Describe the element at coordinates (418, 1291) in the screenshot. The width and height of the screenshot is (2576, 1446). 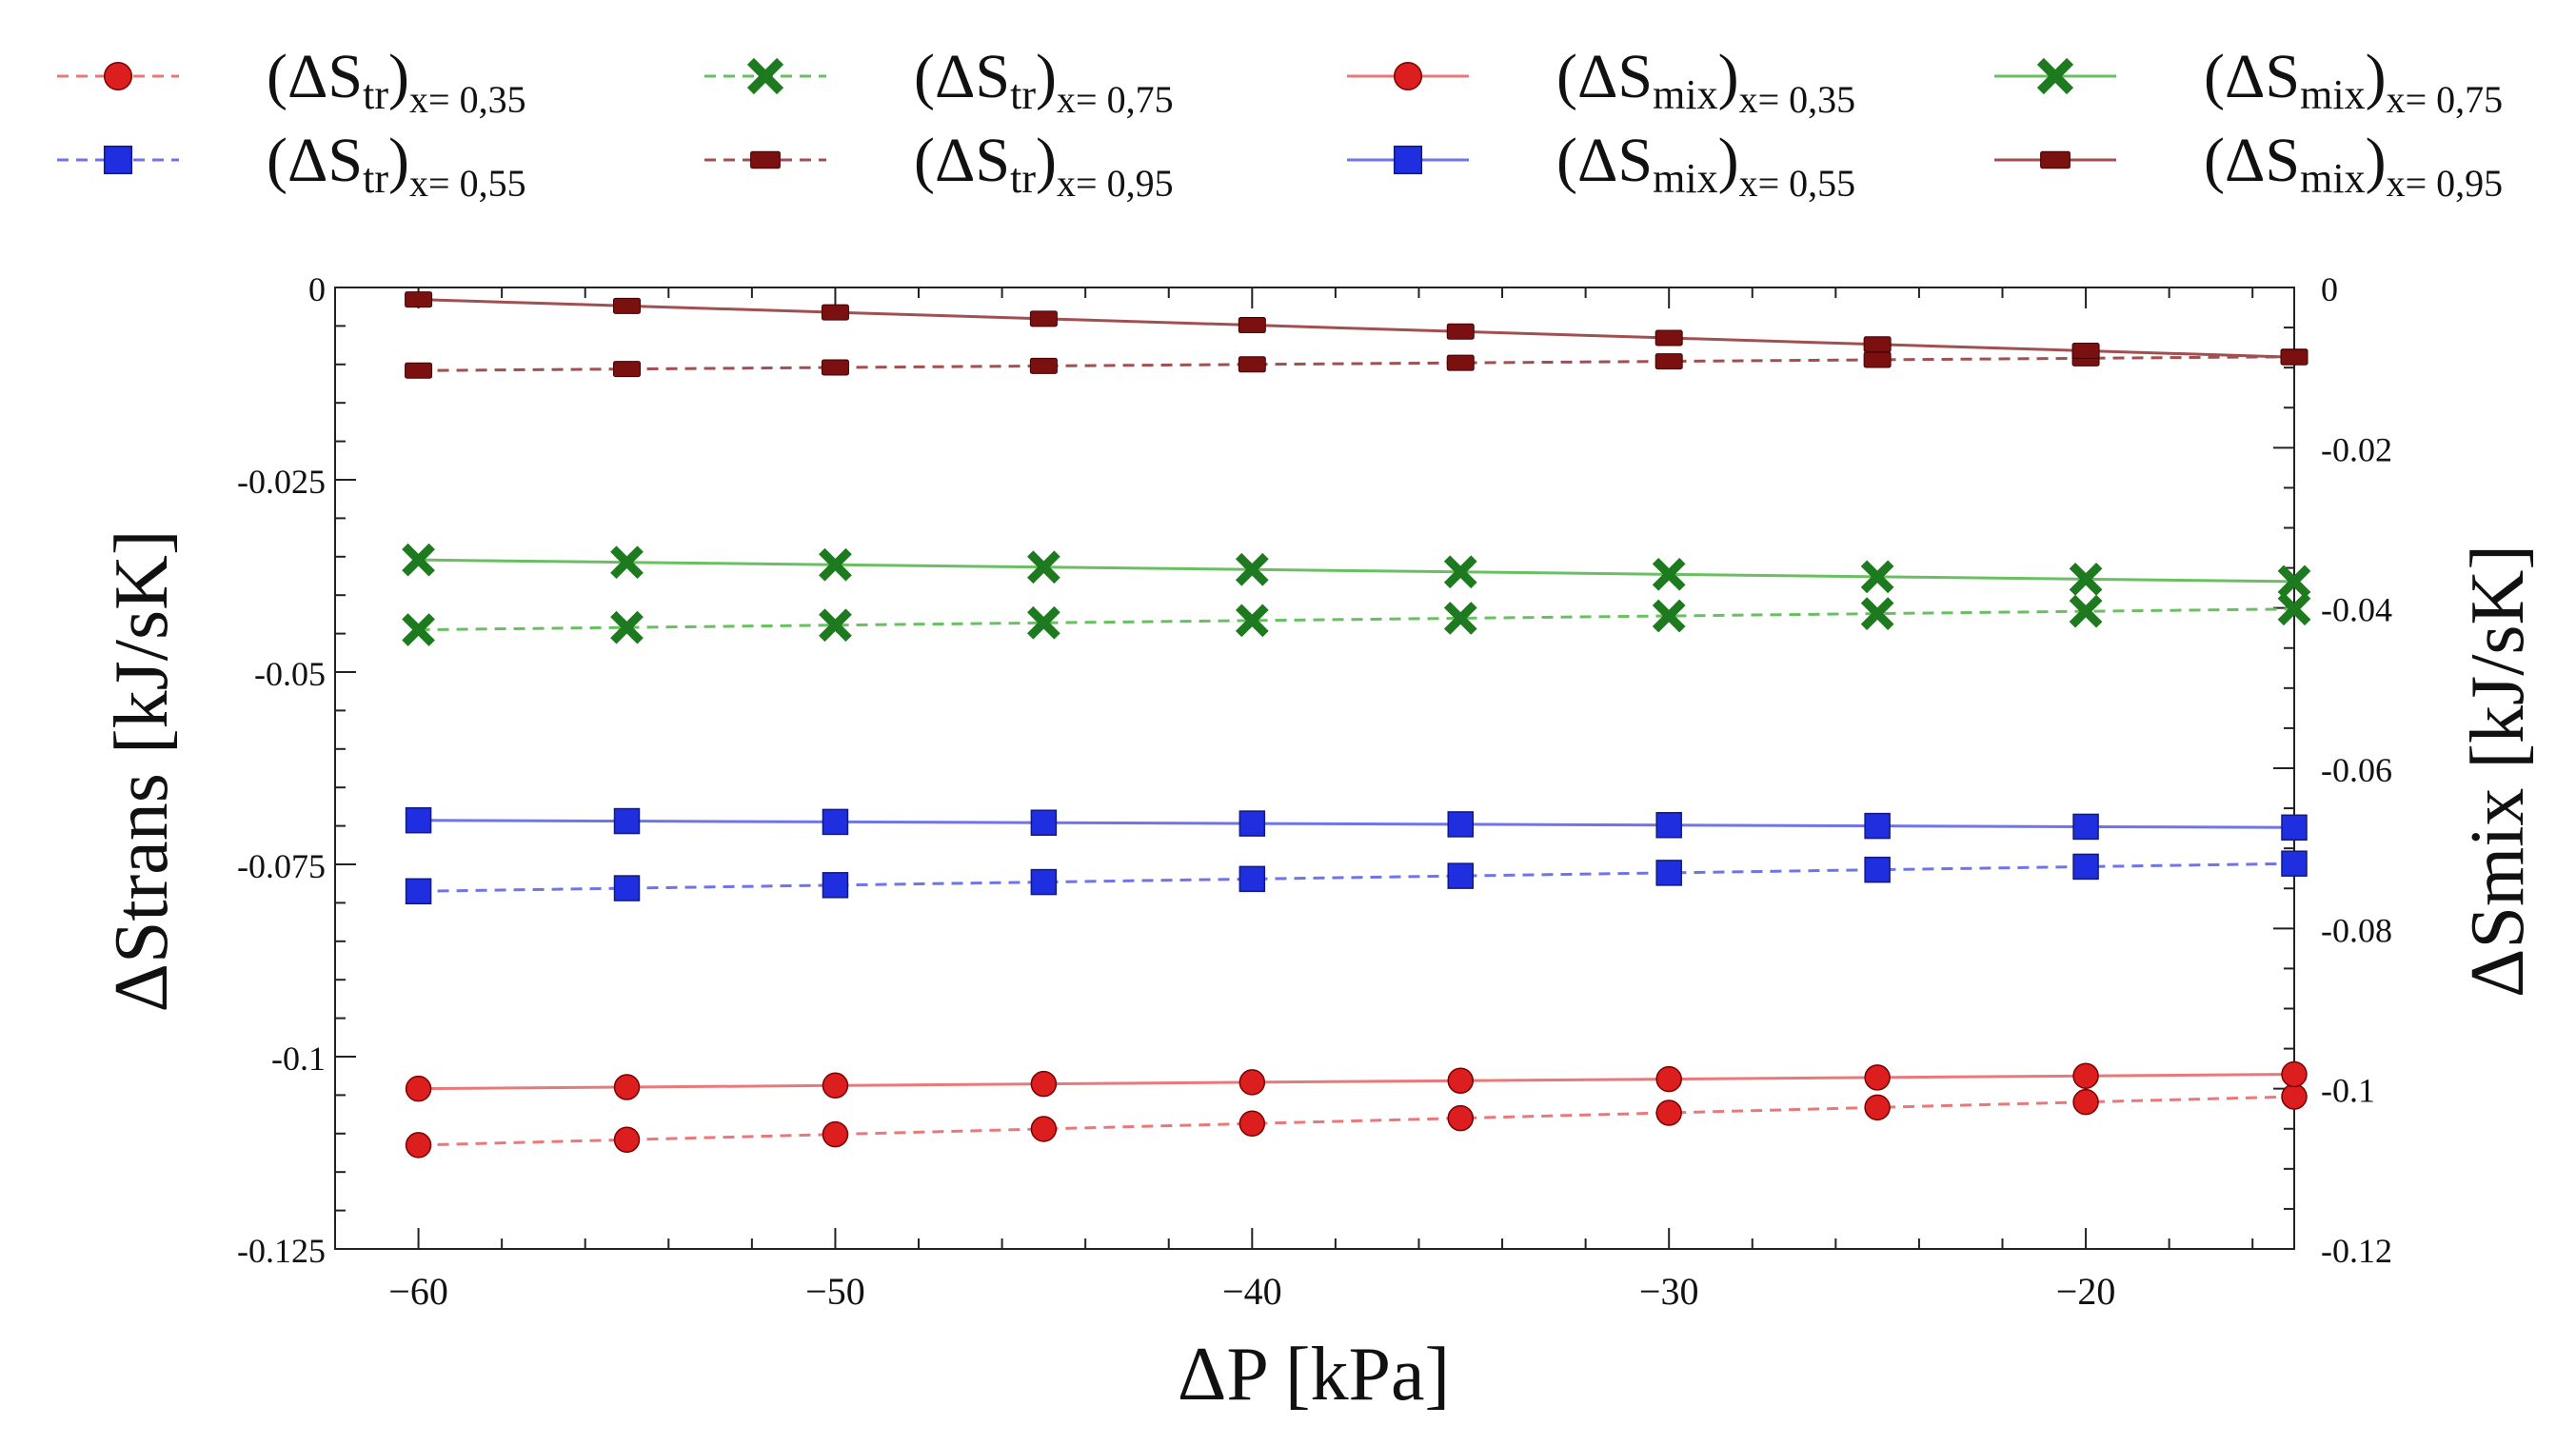
I see `x-tick-label: −60` at that location.